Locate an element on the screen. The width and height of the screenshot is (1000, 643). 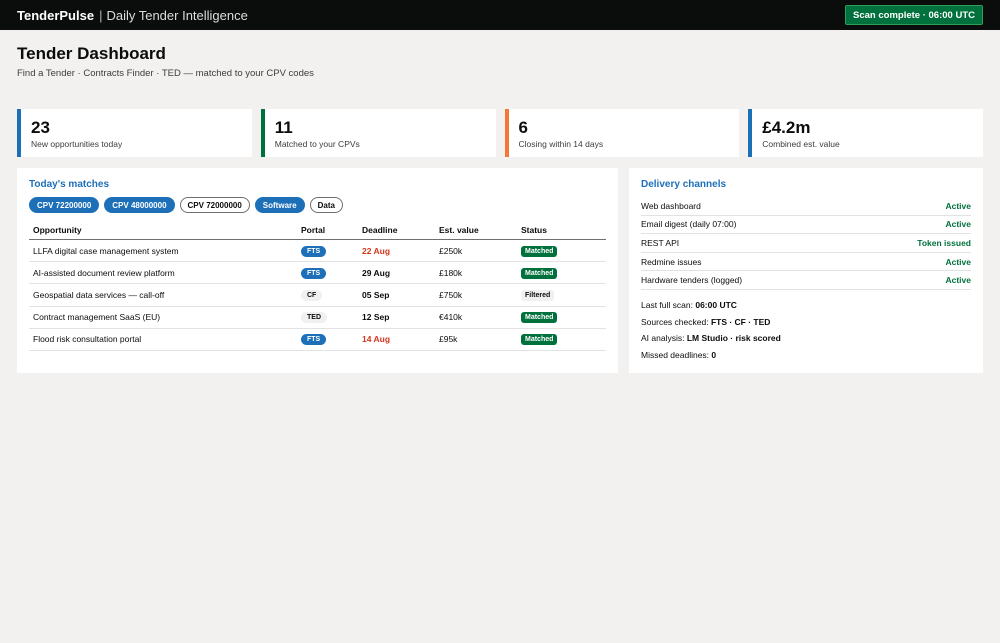
deadline-cell: 22 Aug is located at coordinates (396, 251).